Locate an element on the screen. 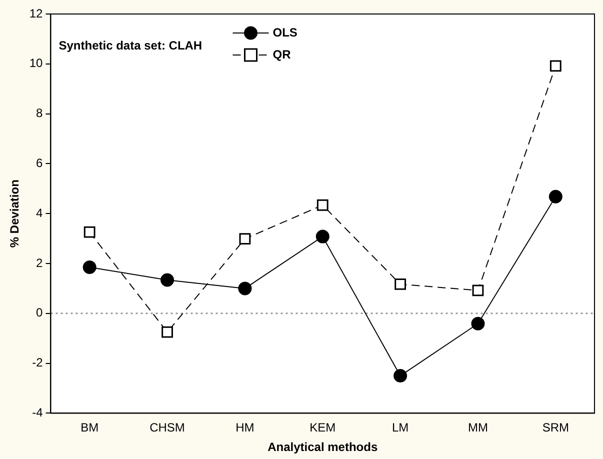  y-tick-label: 0 is located at coordinates (40, 313).